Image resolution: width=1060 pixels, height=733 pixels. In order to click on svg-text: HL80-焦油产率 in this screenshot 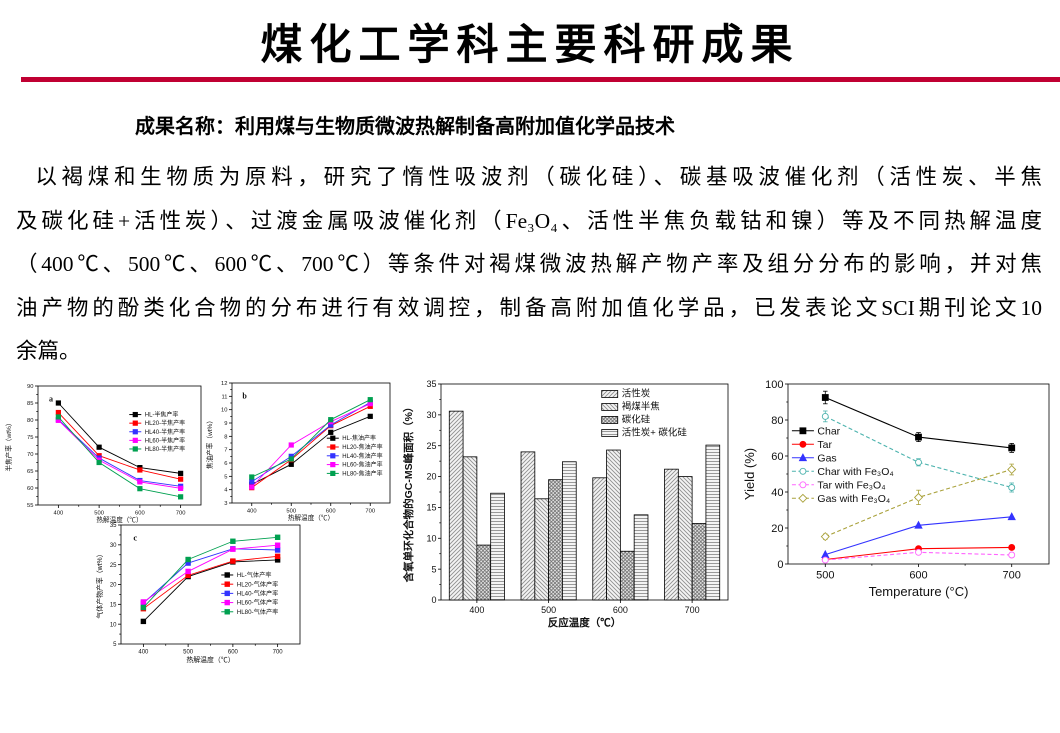, I will do `click(362, 473)`.